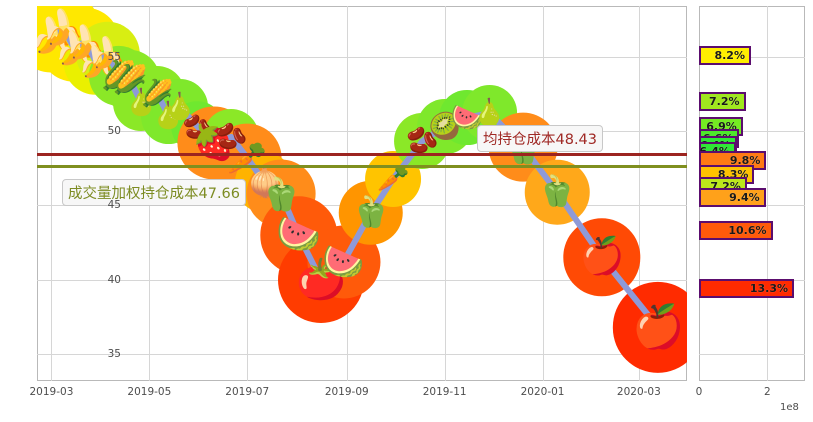 The height and width of the screenshot is (422, 813). Describe the element at coordinates (747, 289) in the screenshot. I see `volume-profile-bar: 13.3%` at that location.